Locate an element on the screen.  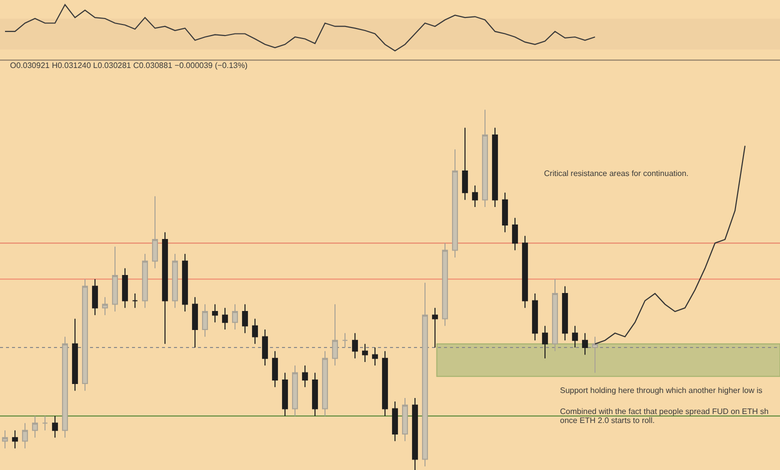
text: O0.030921 H0.031240 L0.030281 C0.030881 −0.000039 (−0.13%) is located at coordinates (129, 65).